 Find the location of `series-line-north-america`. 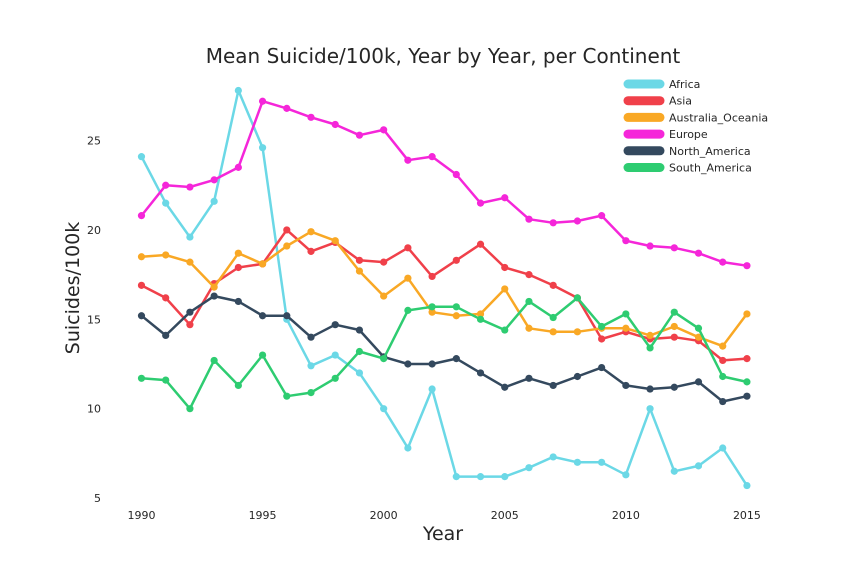

series-line-north-america is located at coordinates (444, 348).